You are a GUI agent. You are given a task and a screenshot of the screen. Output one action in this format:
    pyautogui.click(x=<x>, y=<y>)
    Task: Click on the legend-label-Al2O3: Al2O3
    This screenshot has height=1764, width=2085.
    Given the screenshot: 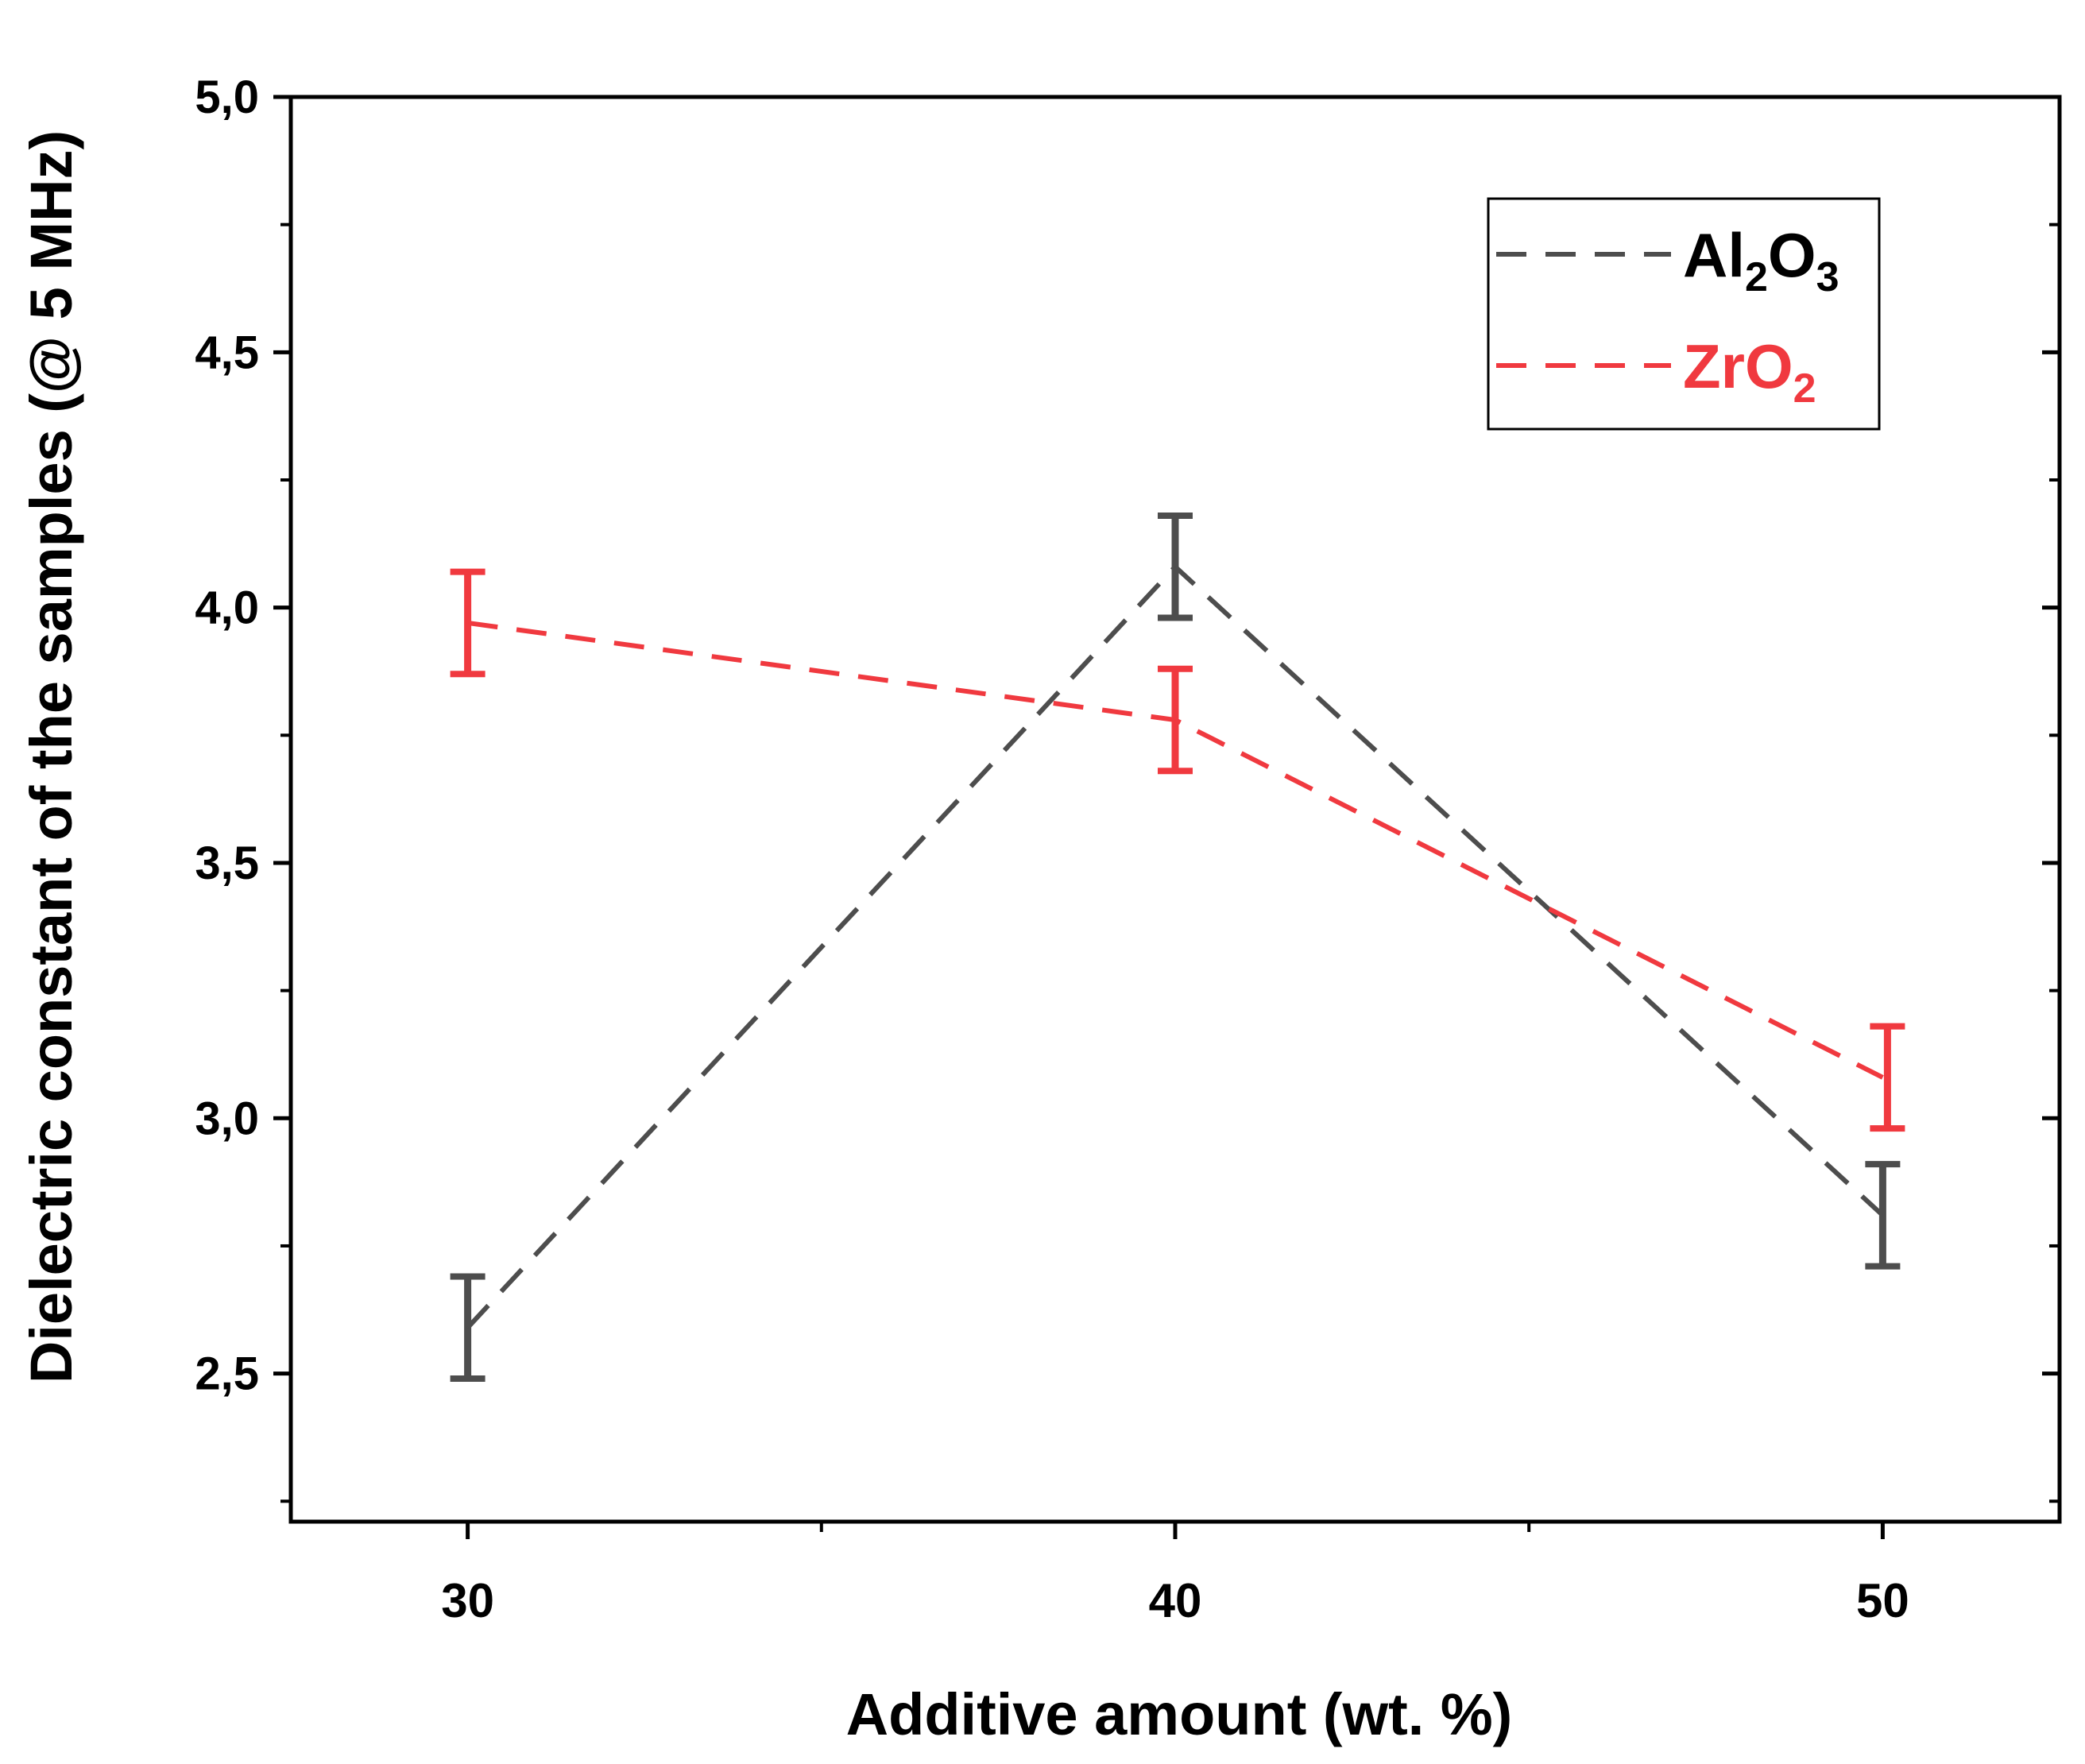 What is the action you would take?
    pyautogui.click(x=1761, y=260)
    